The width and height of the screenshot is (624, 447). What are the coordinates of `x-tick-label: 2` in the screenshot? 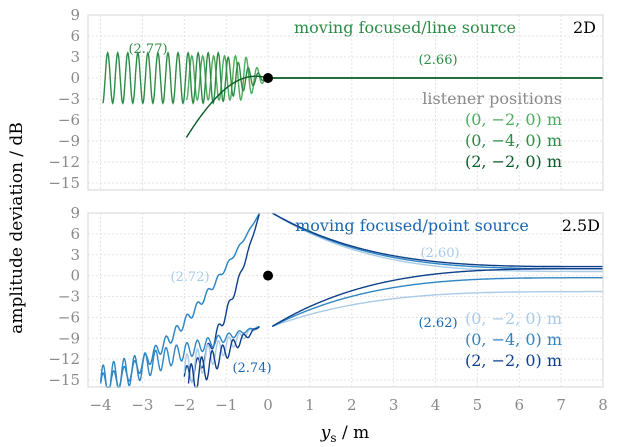 It's located at (352, 405).